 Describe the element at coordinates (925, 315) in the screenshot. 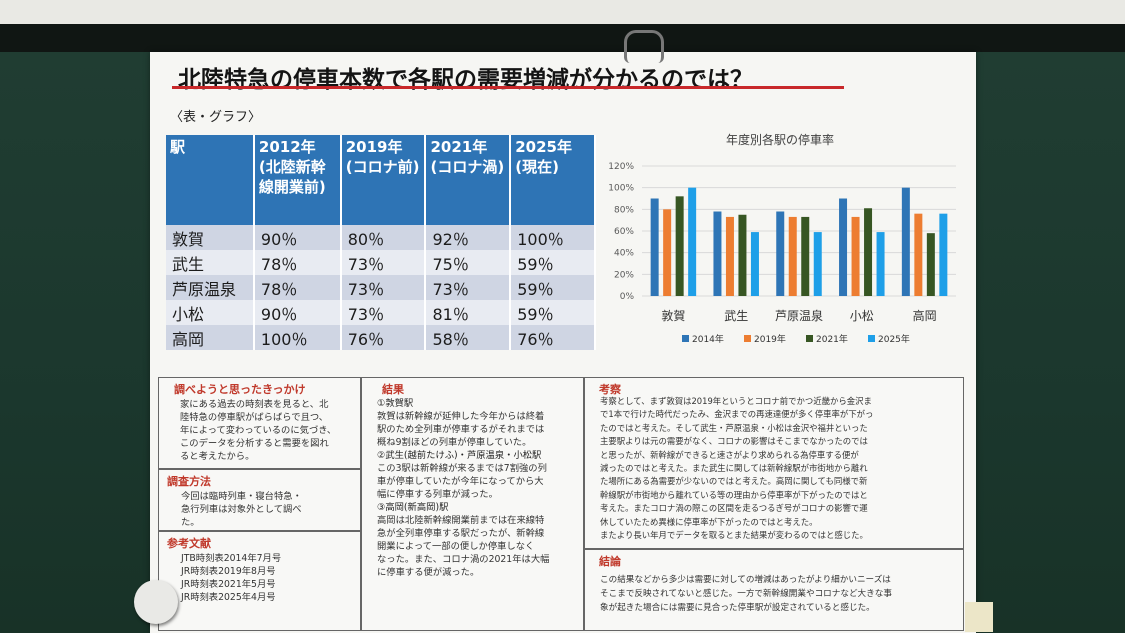

I see `x-tick-label: 高岡` at that location.